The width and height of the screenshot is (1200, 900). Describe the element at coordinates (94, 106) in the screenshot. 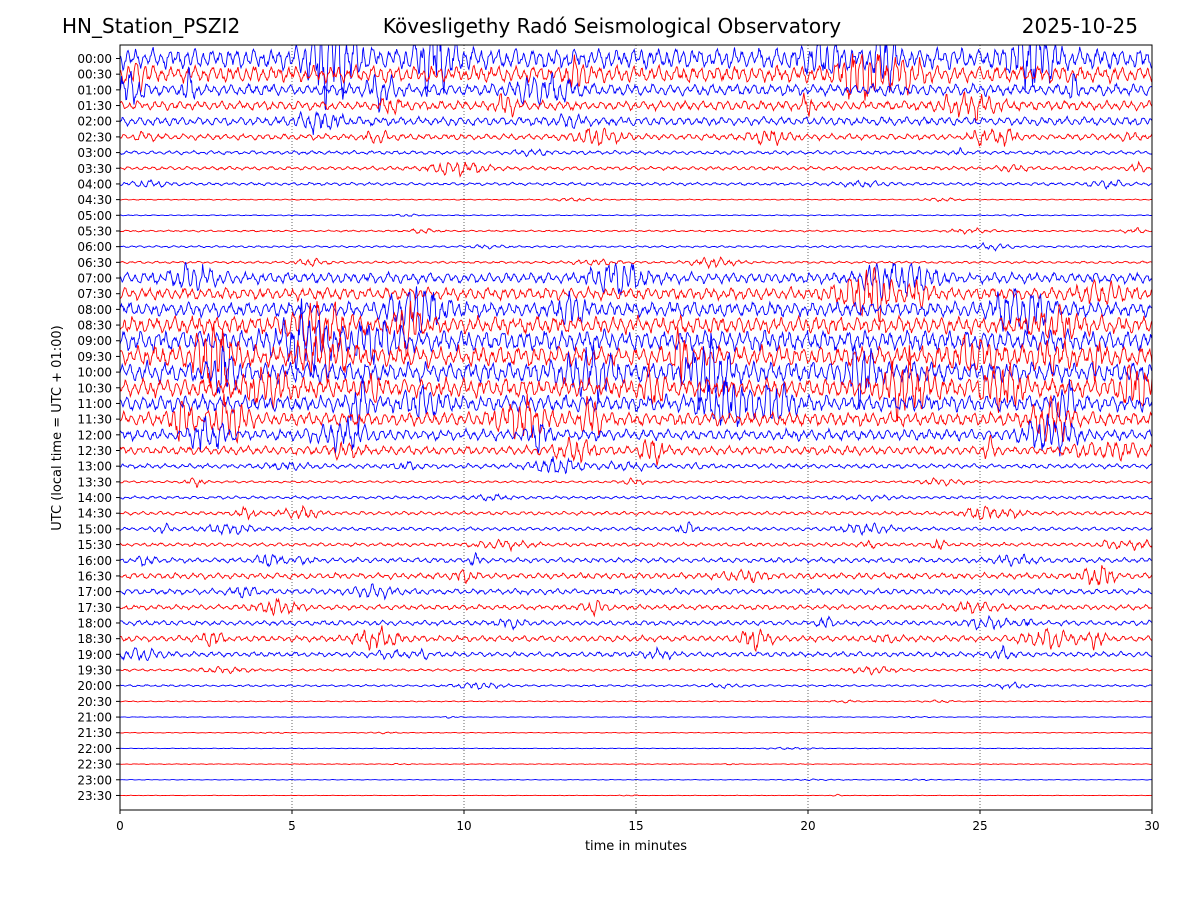

I see `y-tick-label: 01:30` at that location.